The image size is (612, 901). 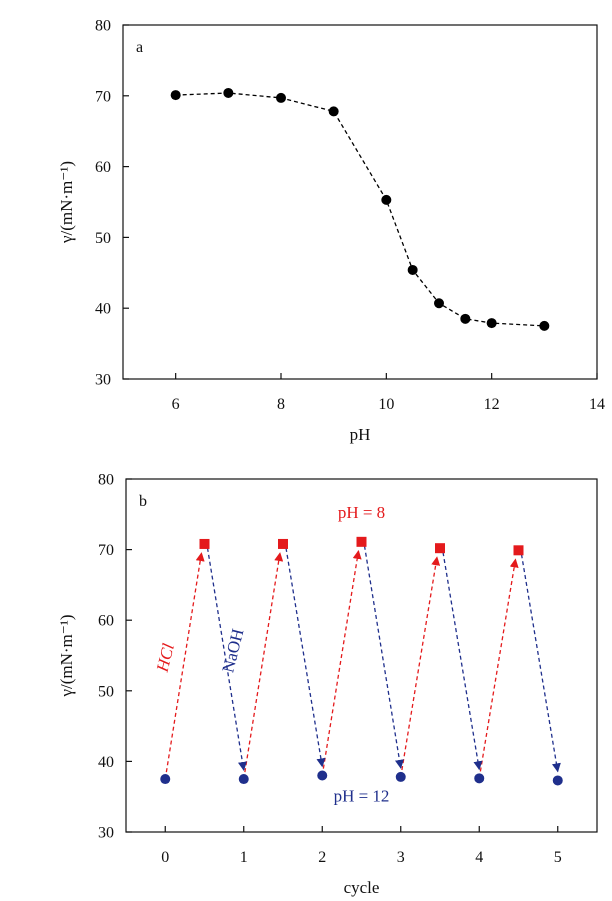 I want to click on x-axis-label: pH, so click(x=360, y=434).